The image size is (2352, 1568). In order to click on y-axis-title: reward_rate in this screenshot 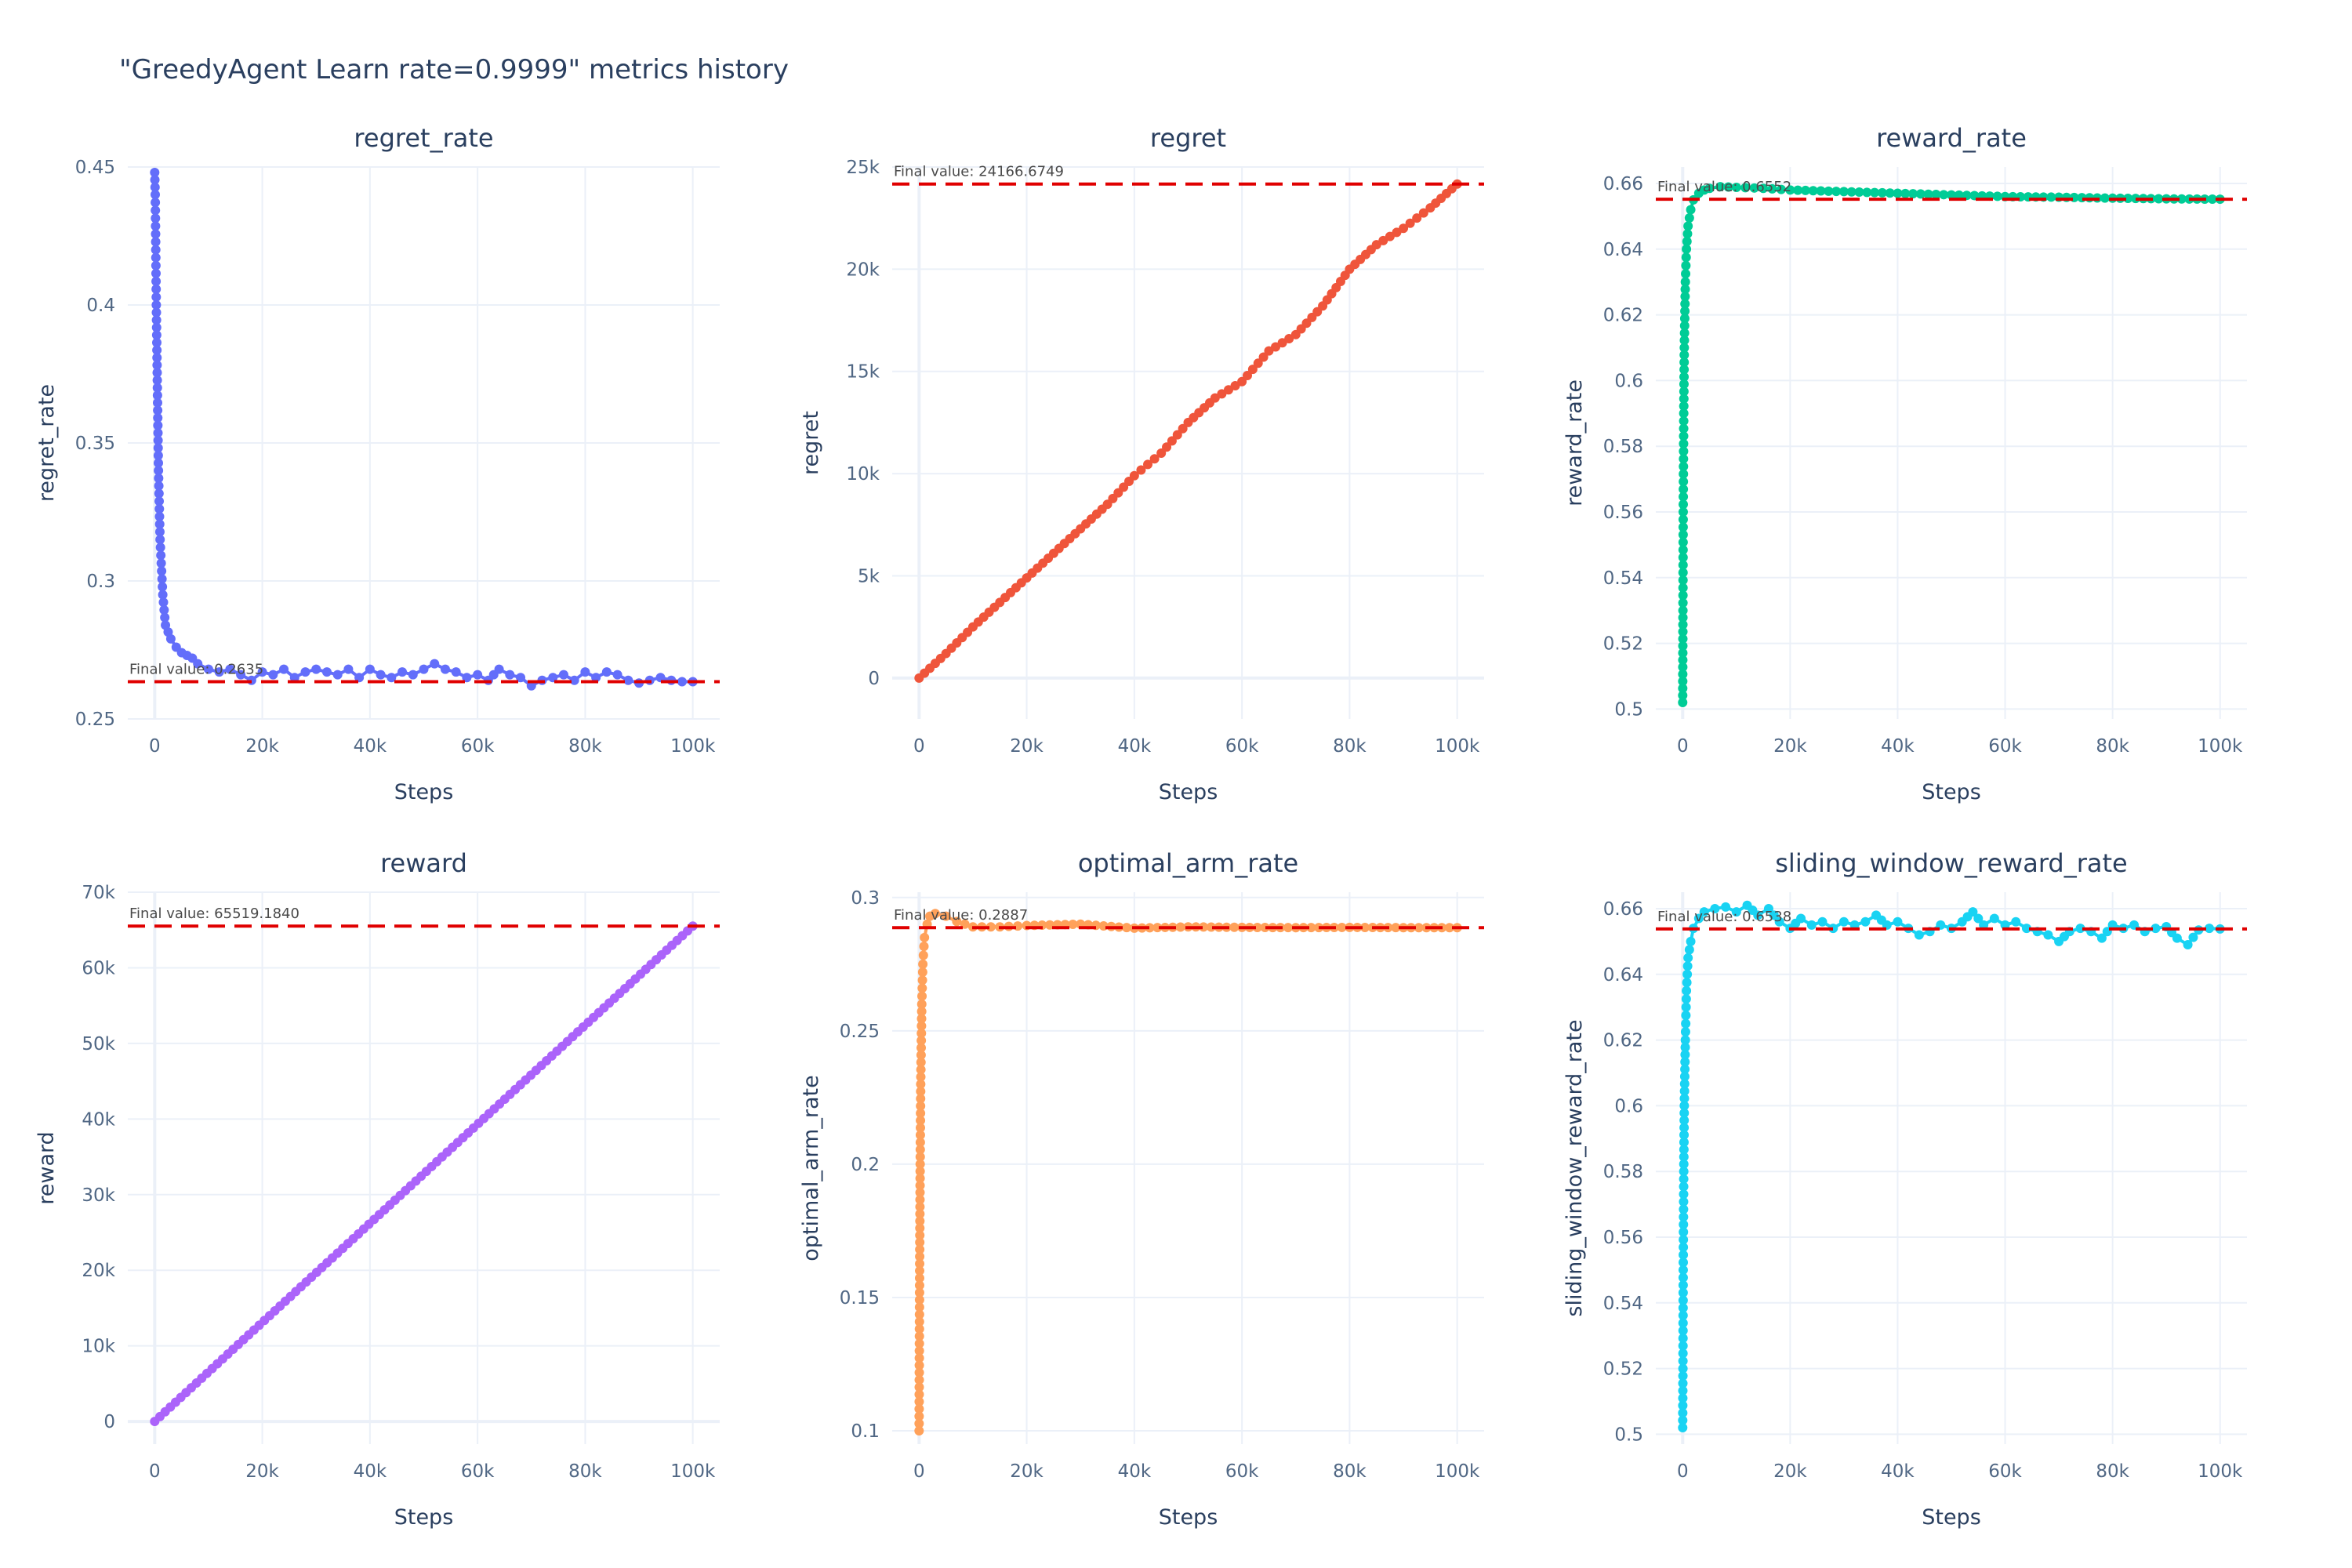, I will do `click(1575, 442)`.